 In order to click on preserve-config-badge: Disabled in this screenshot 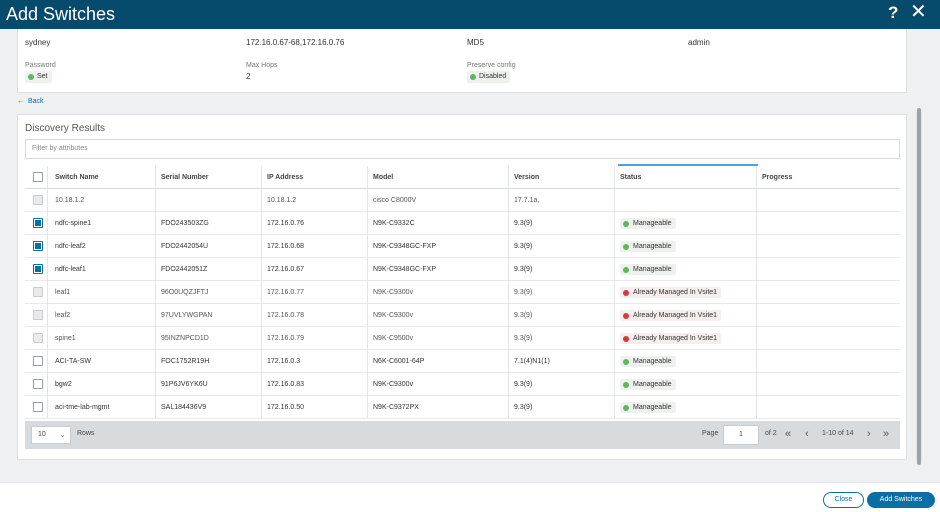, I will do `click(489, 77)`.